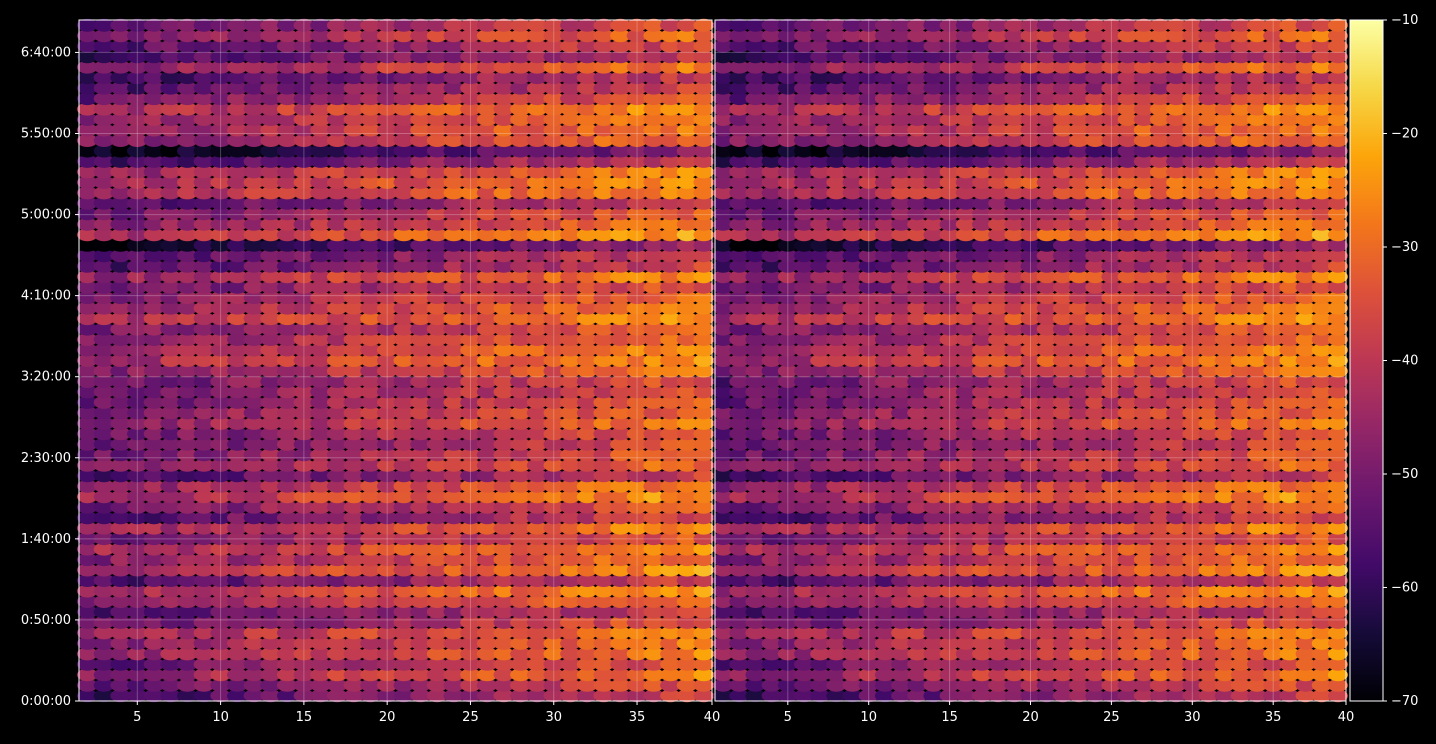 Image resolution: width=1436 pixels, height=744 pixels. What do you see at coordinates (220, 717) in the screenshot?
I see `x-tick-label: 10` at bounding box center [220, 717].